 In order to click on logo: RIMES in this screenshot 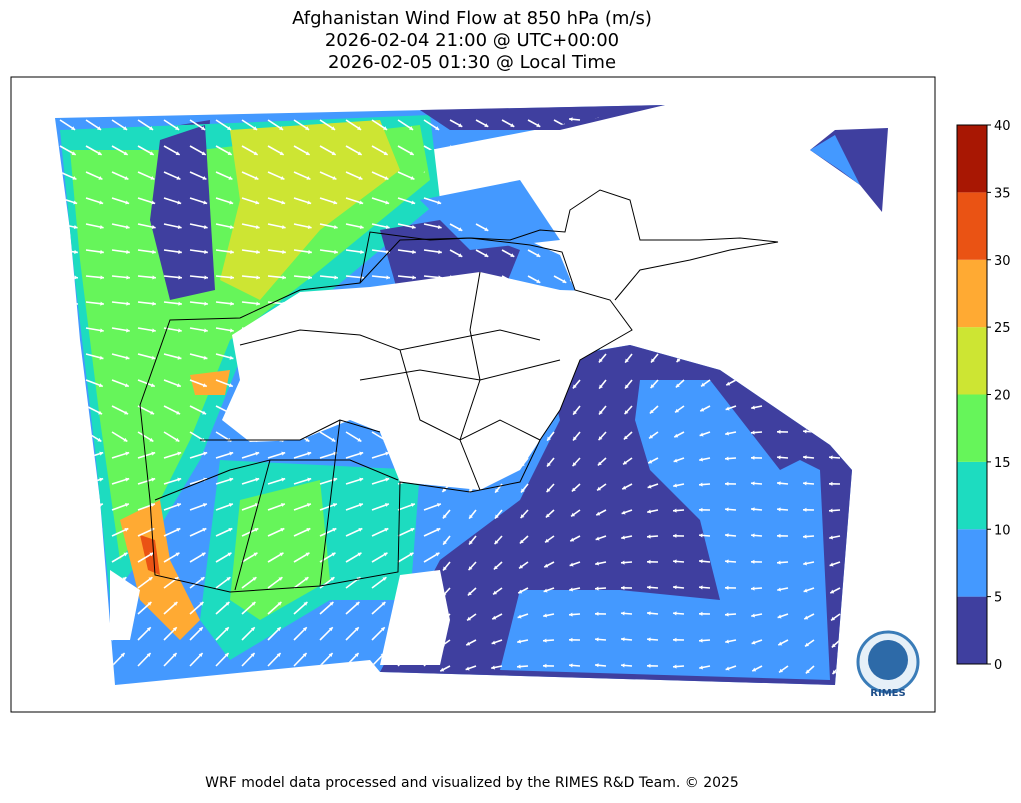, I will do `click(888, 665)`.